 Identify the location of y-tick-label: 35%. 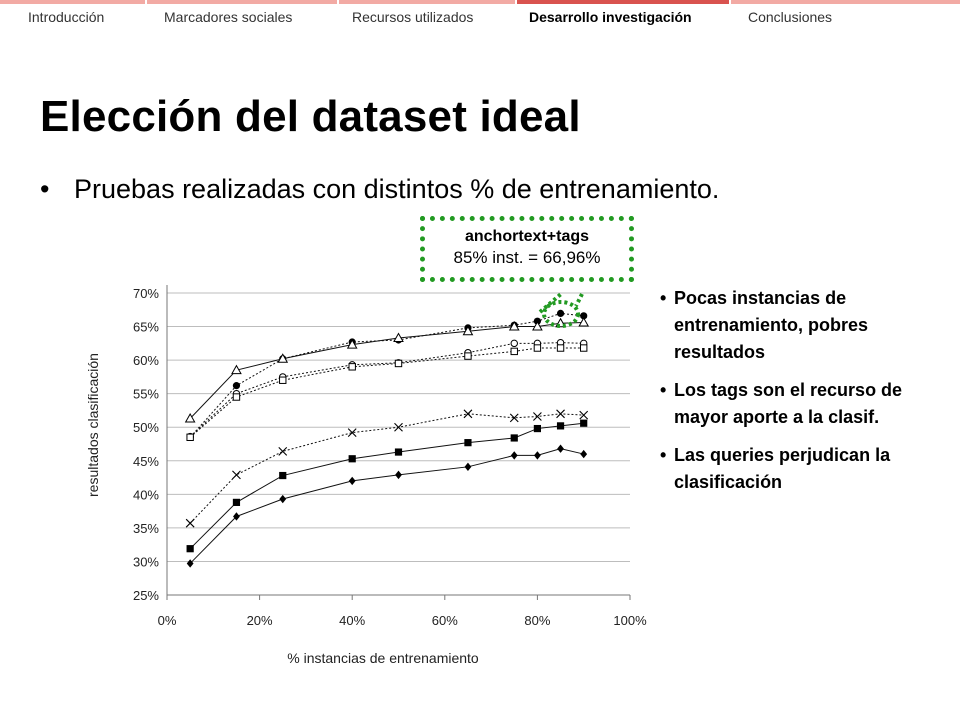
(146, 528).